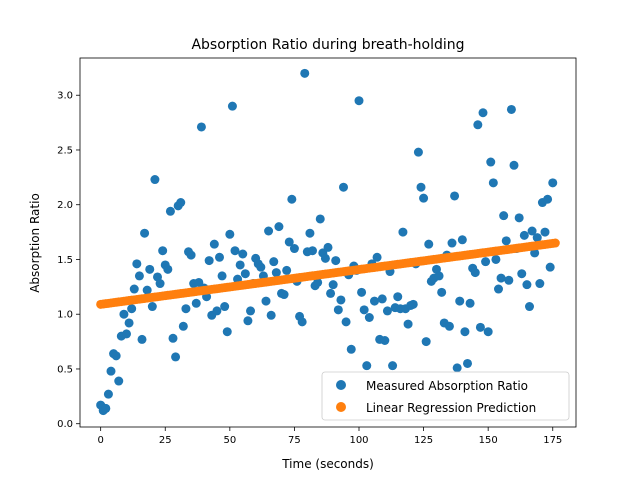 The width and height of the screenshot is (640, 480). I want to click on legend-label-measured: Measured Absorption Ratio, so click(447, 386).